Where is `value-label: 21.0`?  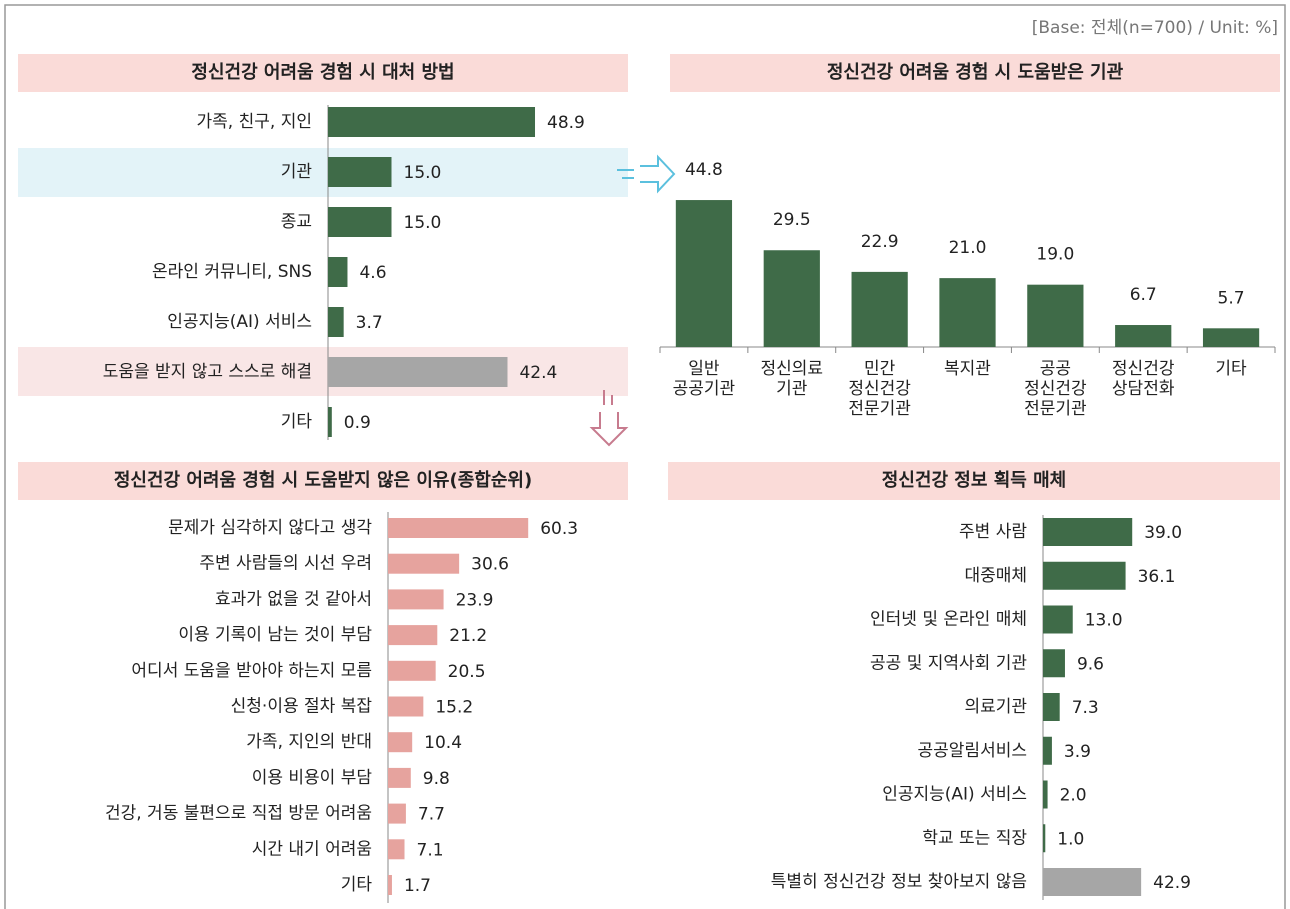
value-label: 21.0 is located at coordinates (968, 248).